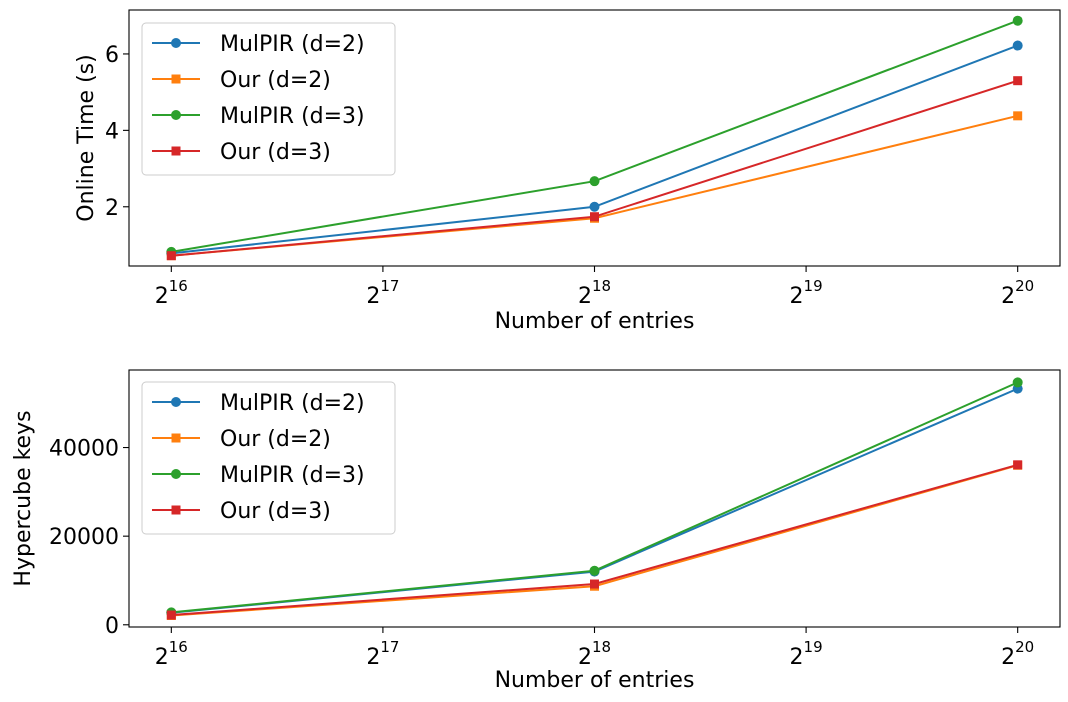 Image resolution: width=1068 pixels, height=702 pixels. What do you see at coordinates (84, 537) in the screenshot?
I see `y-tick-label: 20000` at bounding box center [84, 537].